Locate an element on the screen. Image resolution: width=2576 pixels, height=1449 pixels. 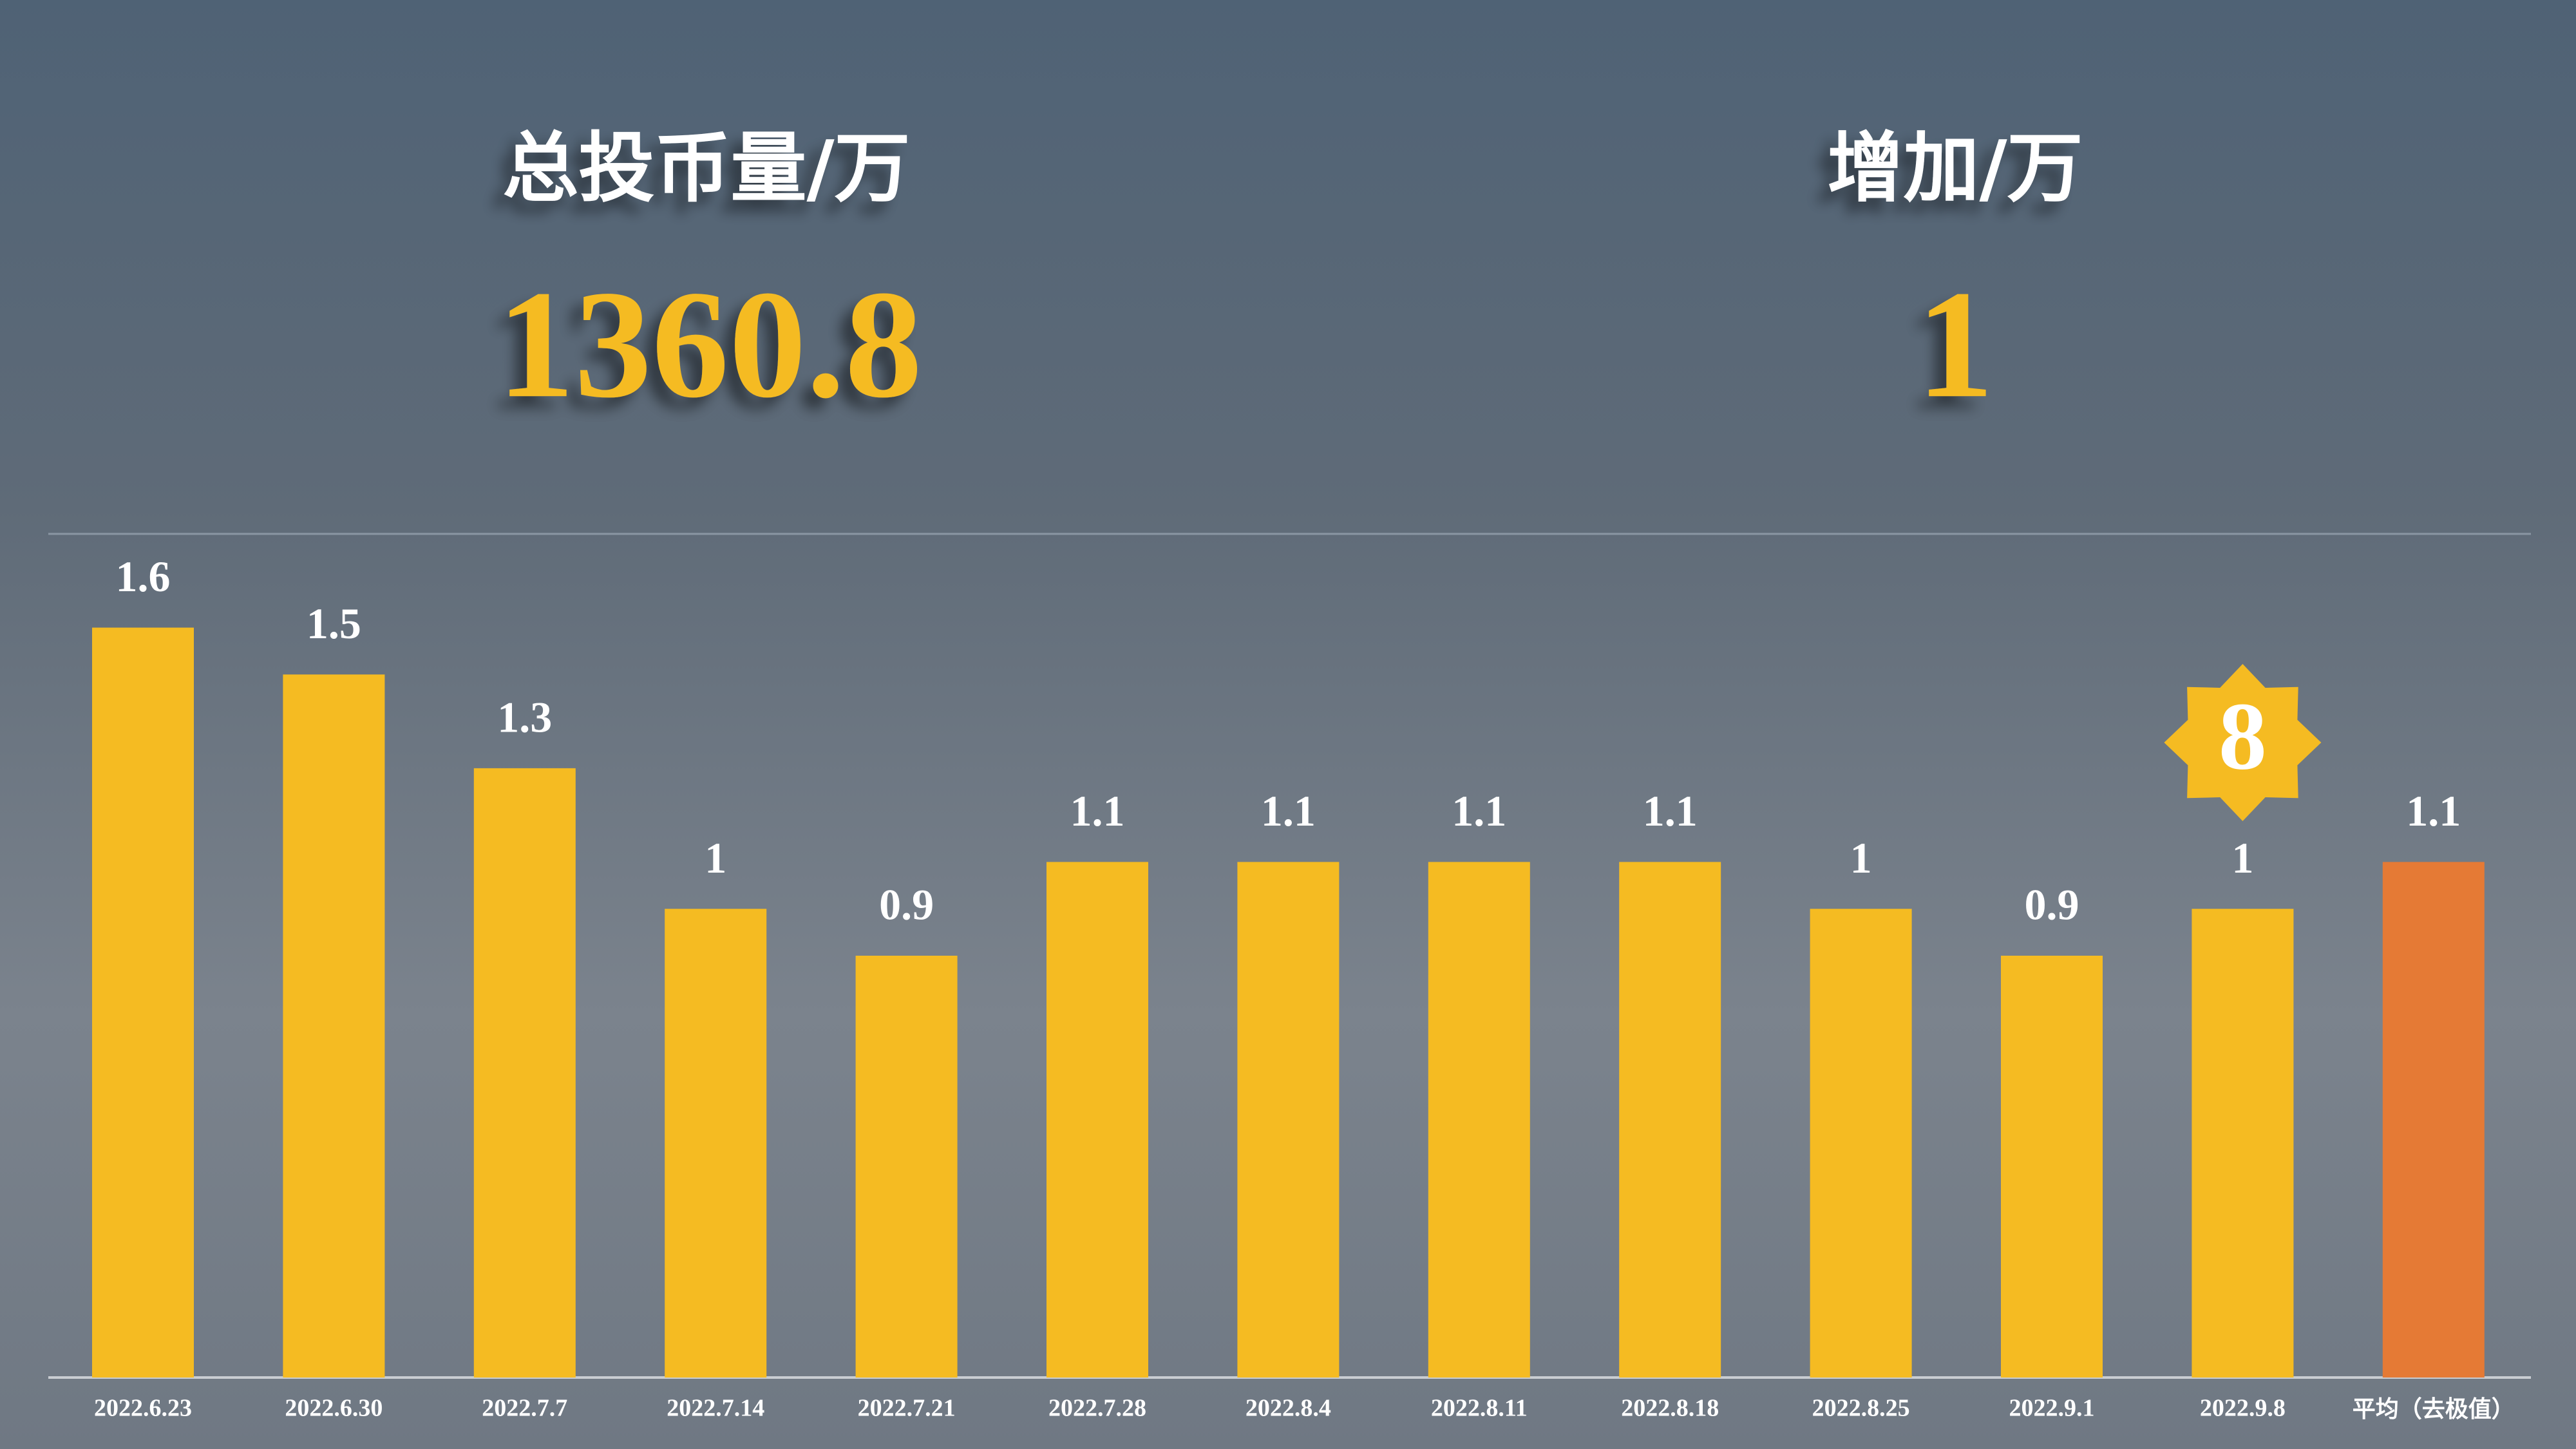
value-label: 1.3 is located at coordinates (524, 716).